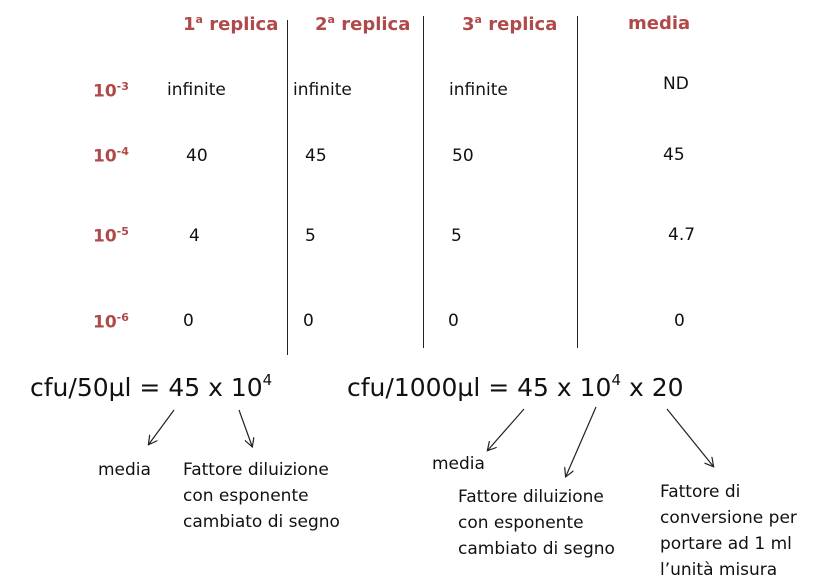 The height and width of the screenshot is (586, 836). I want to click on dilution-label: 10-3, so click(111, 91).